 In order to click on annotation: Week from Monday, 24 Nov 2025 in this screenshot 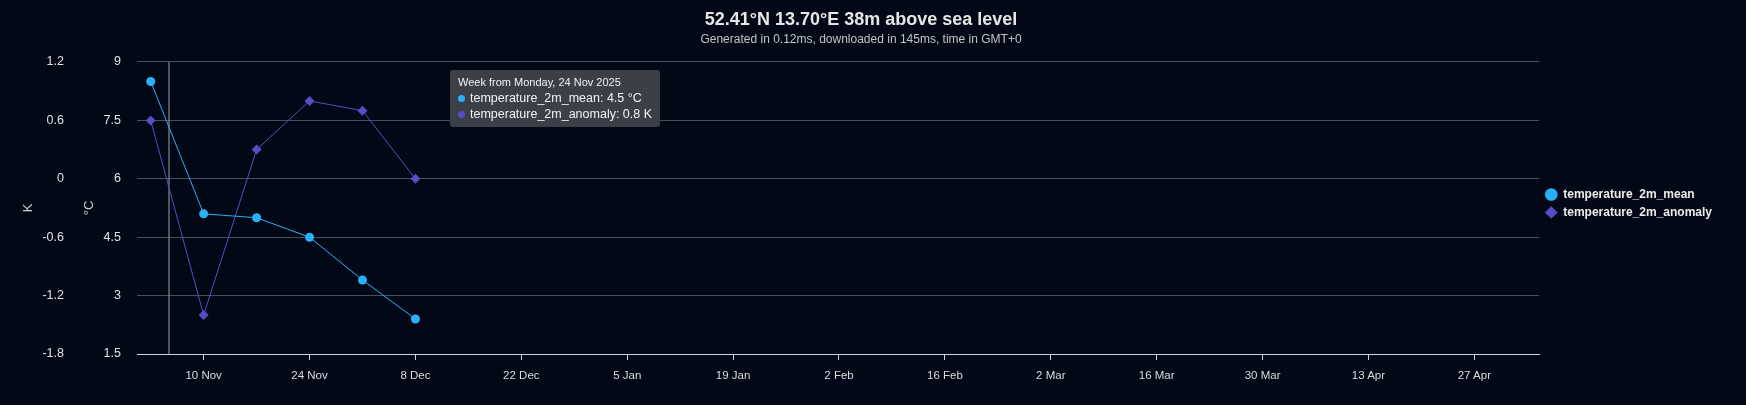, I will do `click(539, 82)`.